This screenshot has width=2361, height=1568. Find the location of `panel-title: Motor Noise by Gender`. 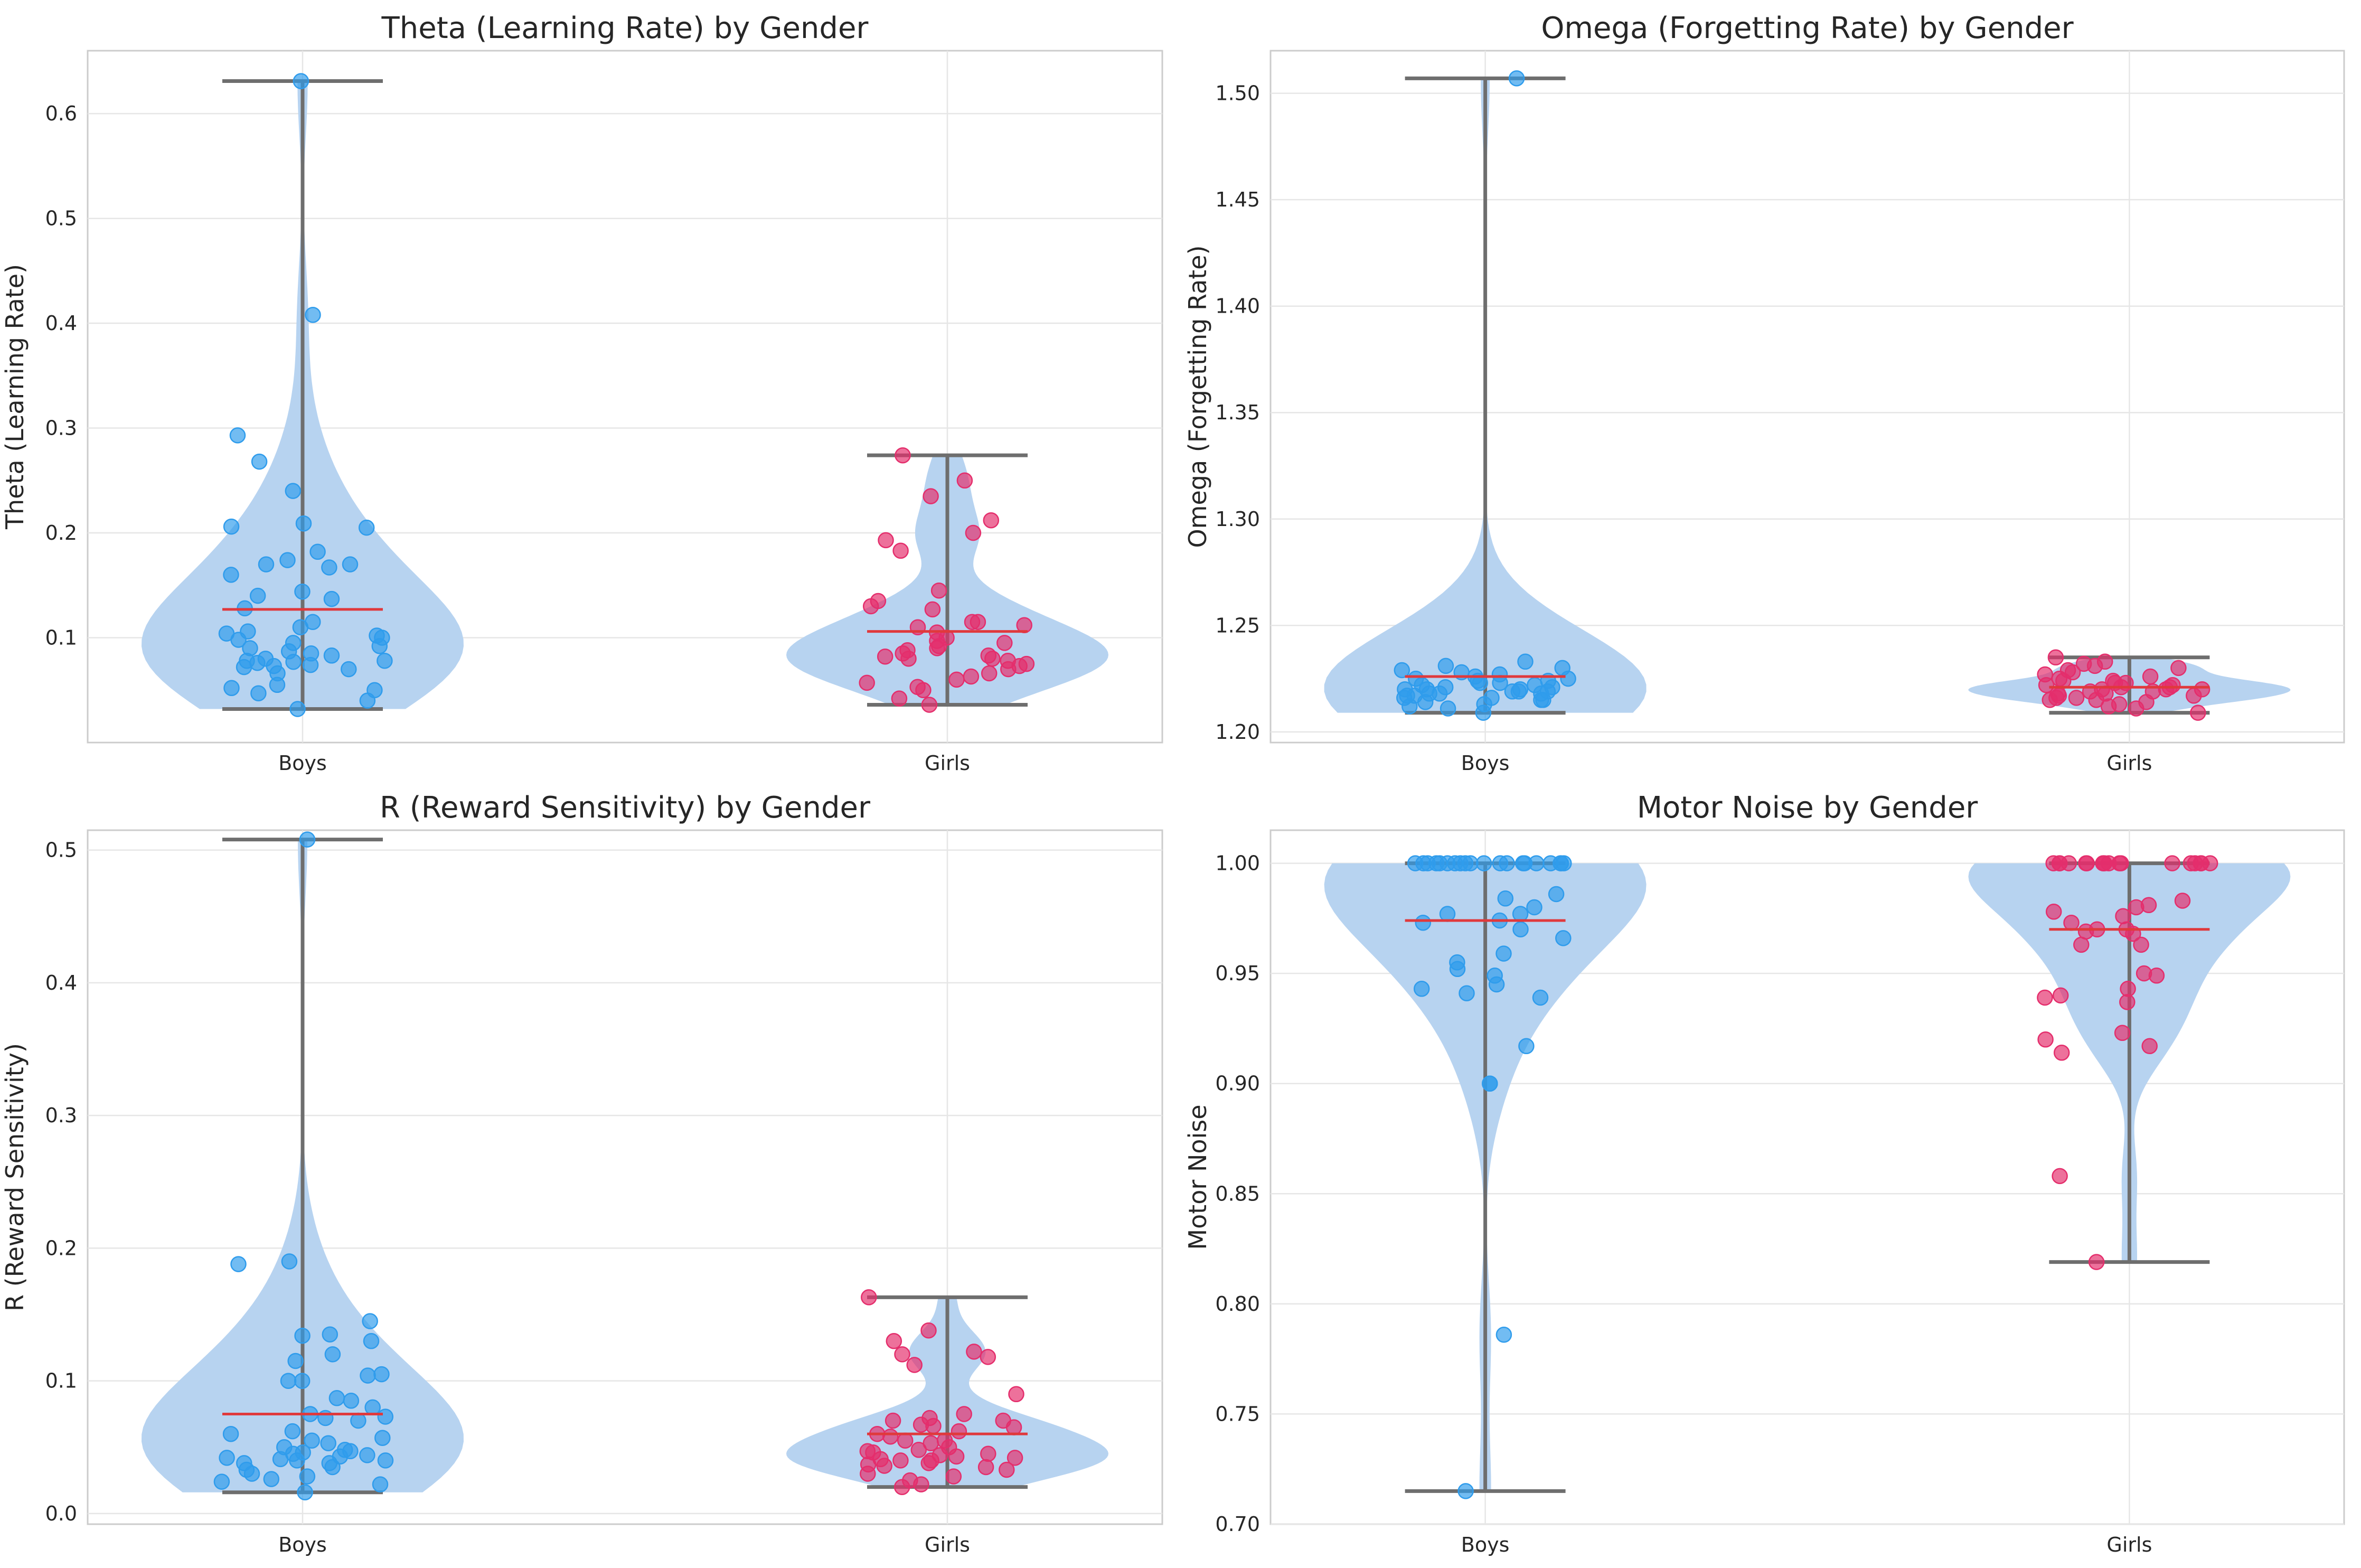

panel-title: Motor Noise by Gender is located at coordinates (1808, 808).